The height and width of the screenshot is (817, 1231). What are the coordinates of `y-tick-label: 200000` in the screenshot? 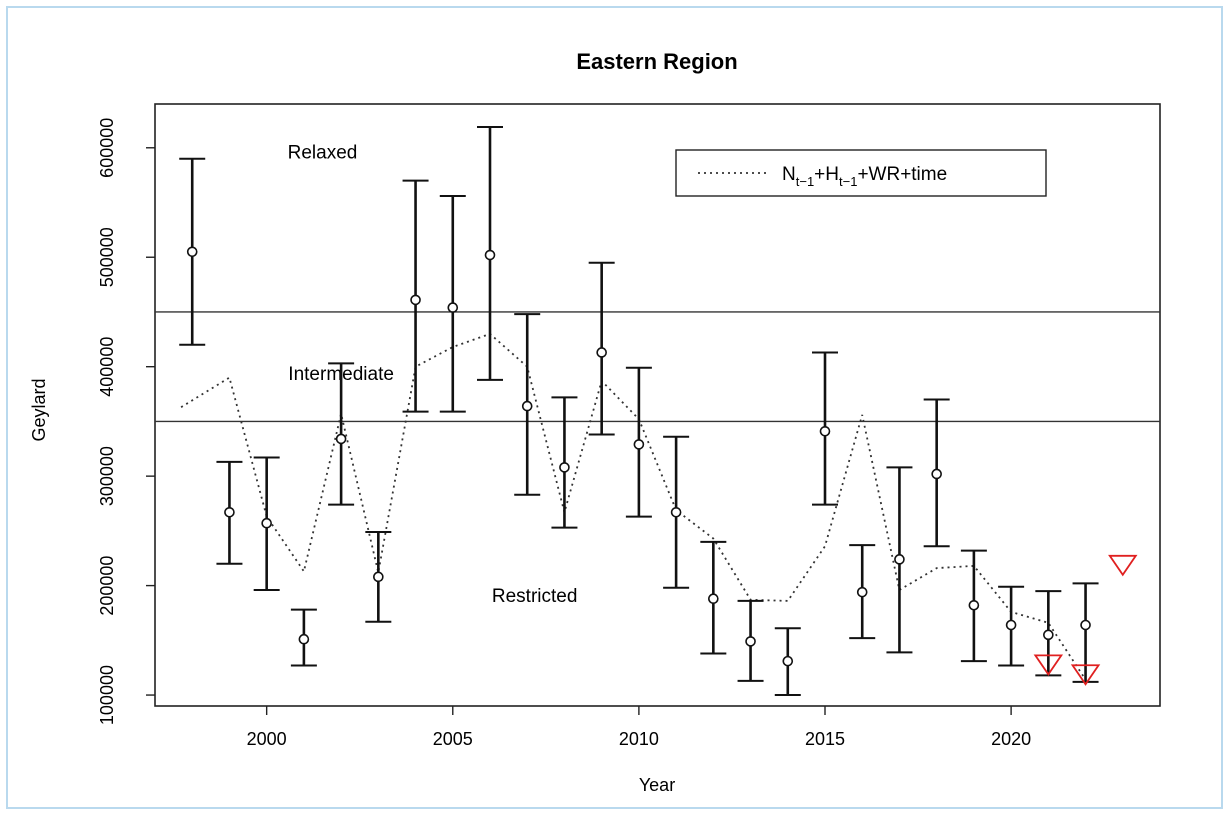 It's located at (107, 586).